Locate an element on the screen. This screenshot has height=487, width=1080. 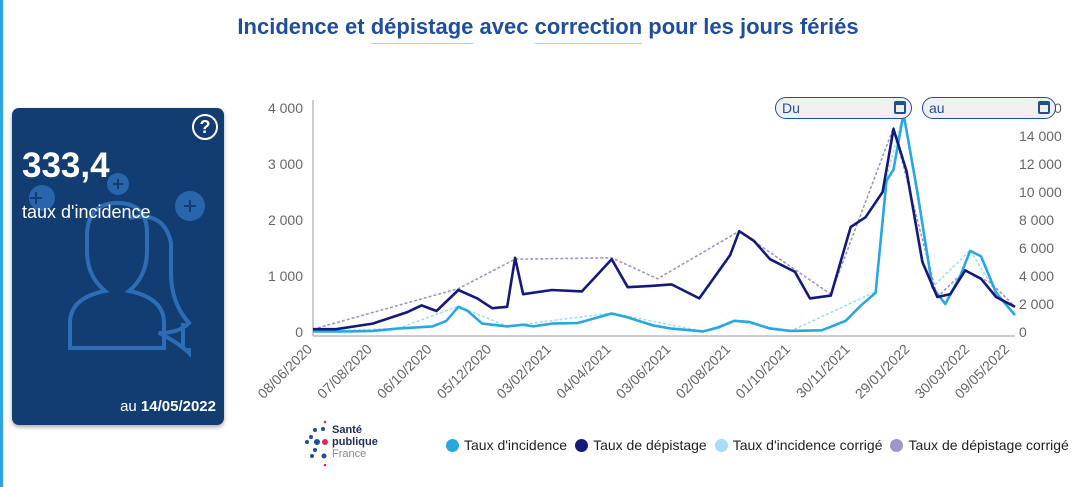
legend-item-incidence: Taux d'incidence is located at coordinates (506, 445).